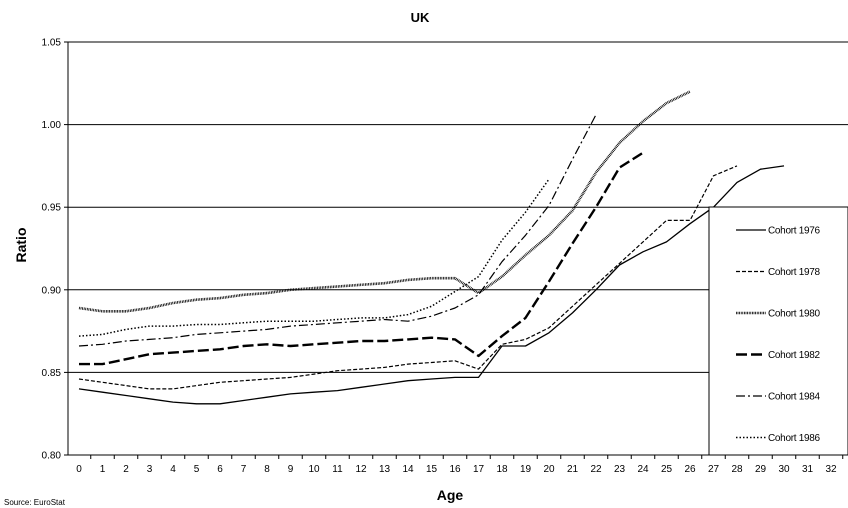 Image resolution: width=848 pixels, height=508 pixels. I want to click on x-tick-label: 7, so click(244, 469).